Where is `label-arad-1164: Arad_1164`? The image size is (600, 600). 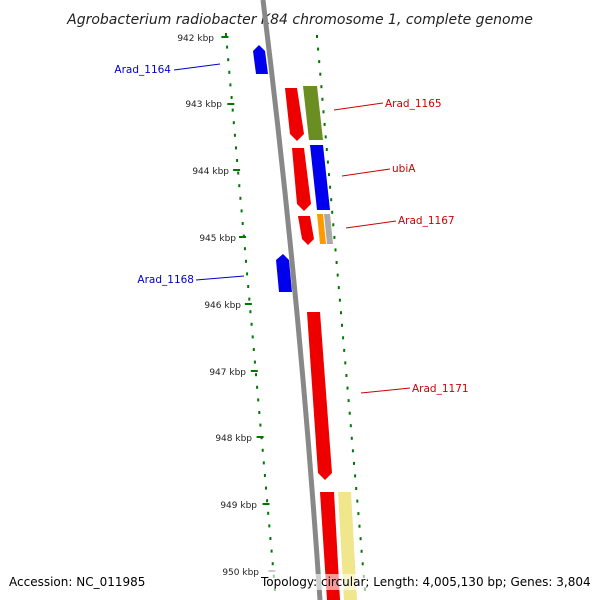
label-arad-1164: Arad_1164 is located at coordinates (142, 70).